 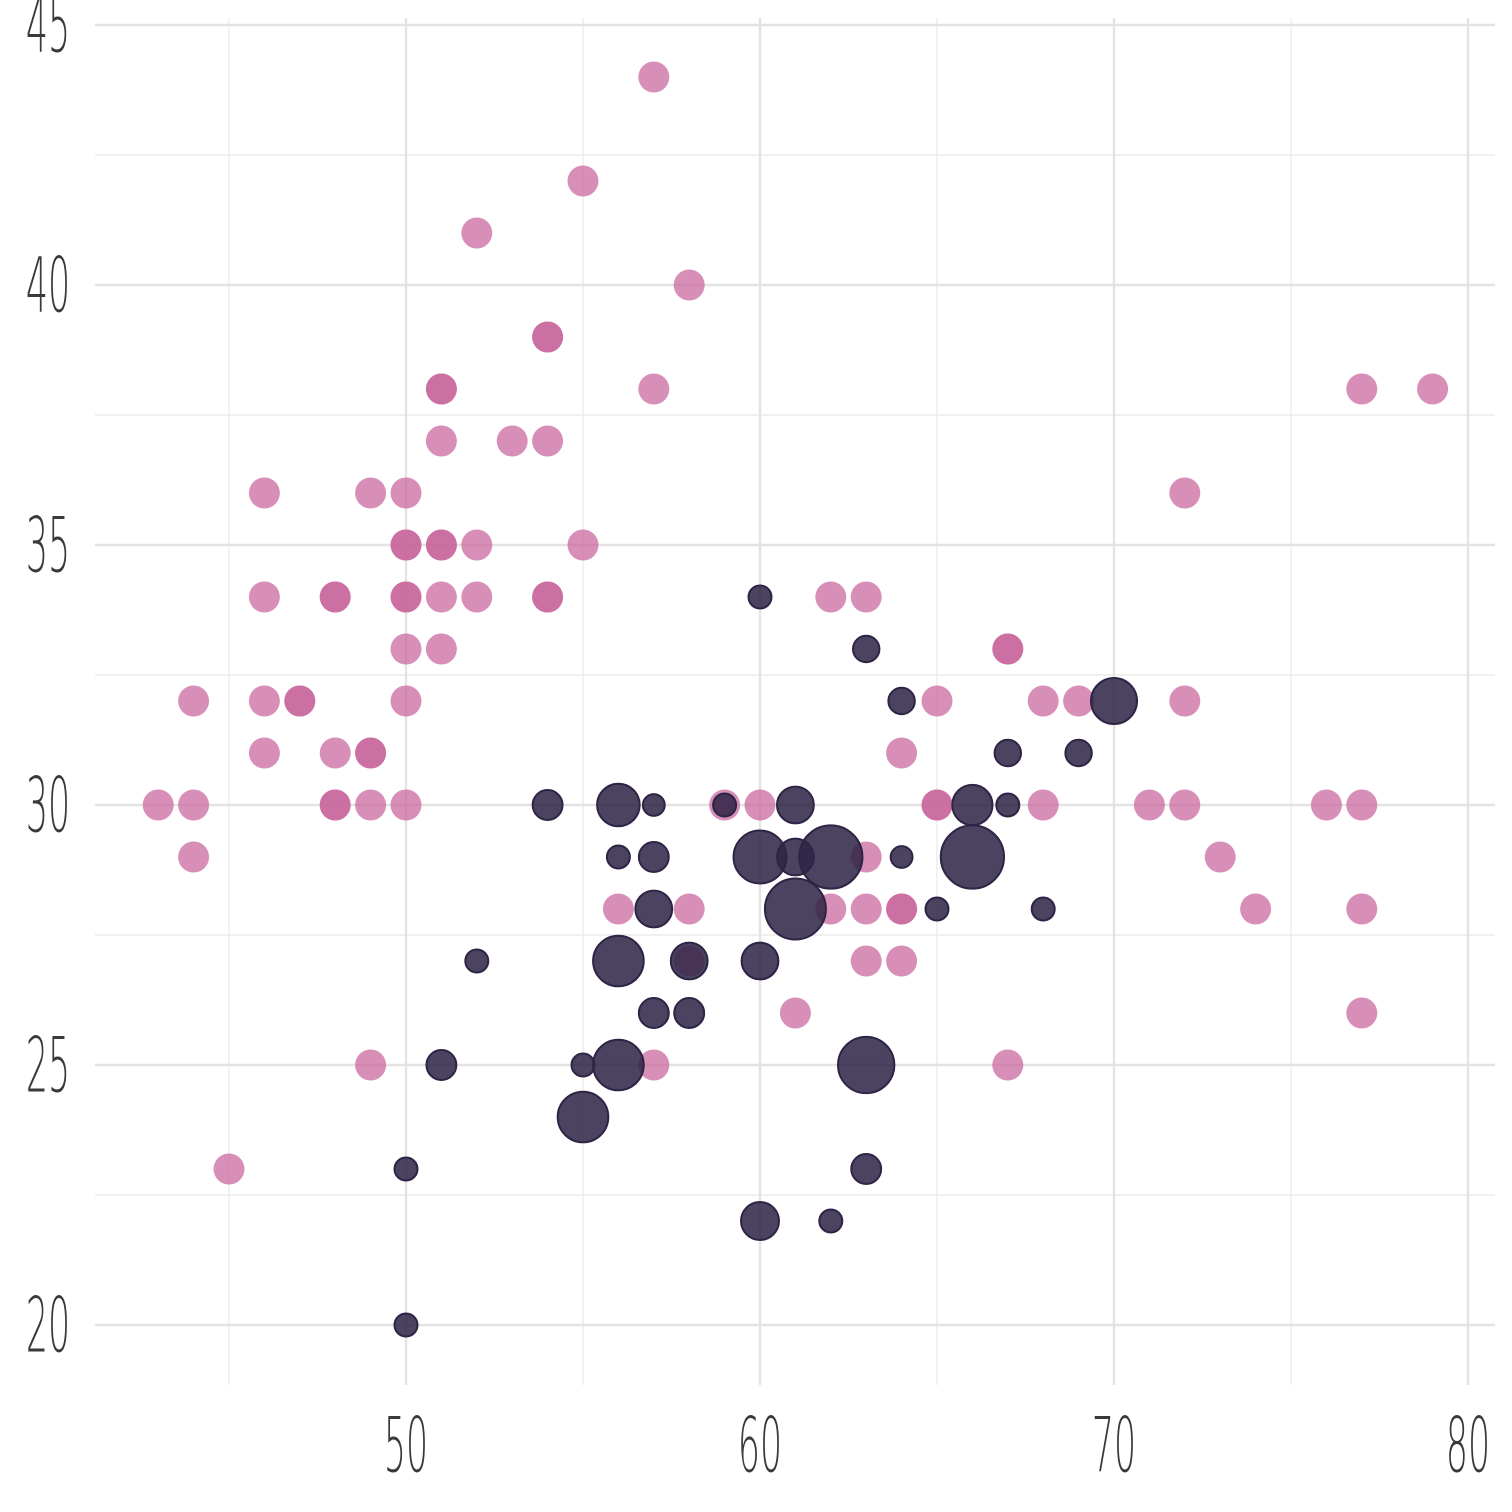 I want to click on y-tick-label: 25, so click(x=48, y=1065).